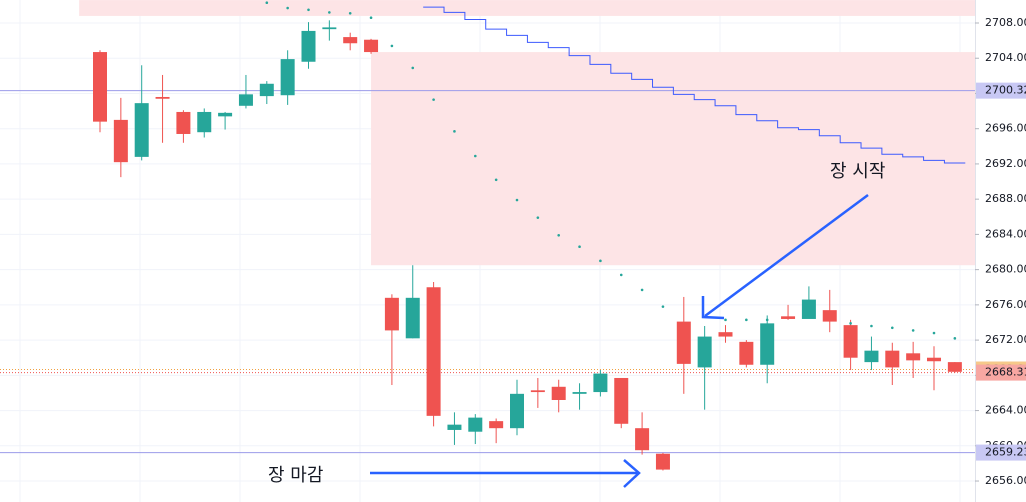  What do you see at coordinates (1005, 339) in the screenshot?
I see `y-tick-label: 2672.00` at bounding box center [1005, 339].